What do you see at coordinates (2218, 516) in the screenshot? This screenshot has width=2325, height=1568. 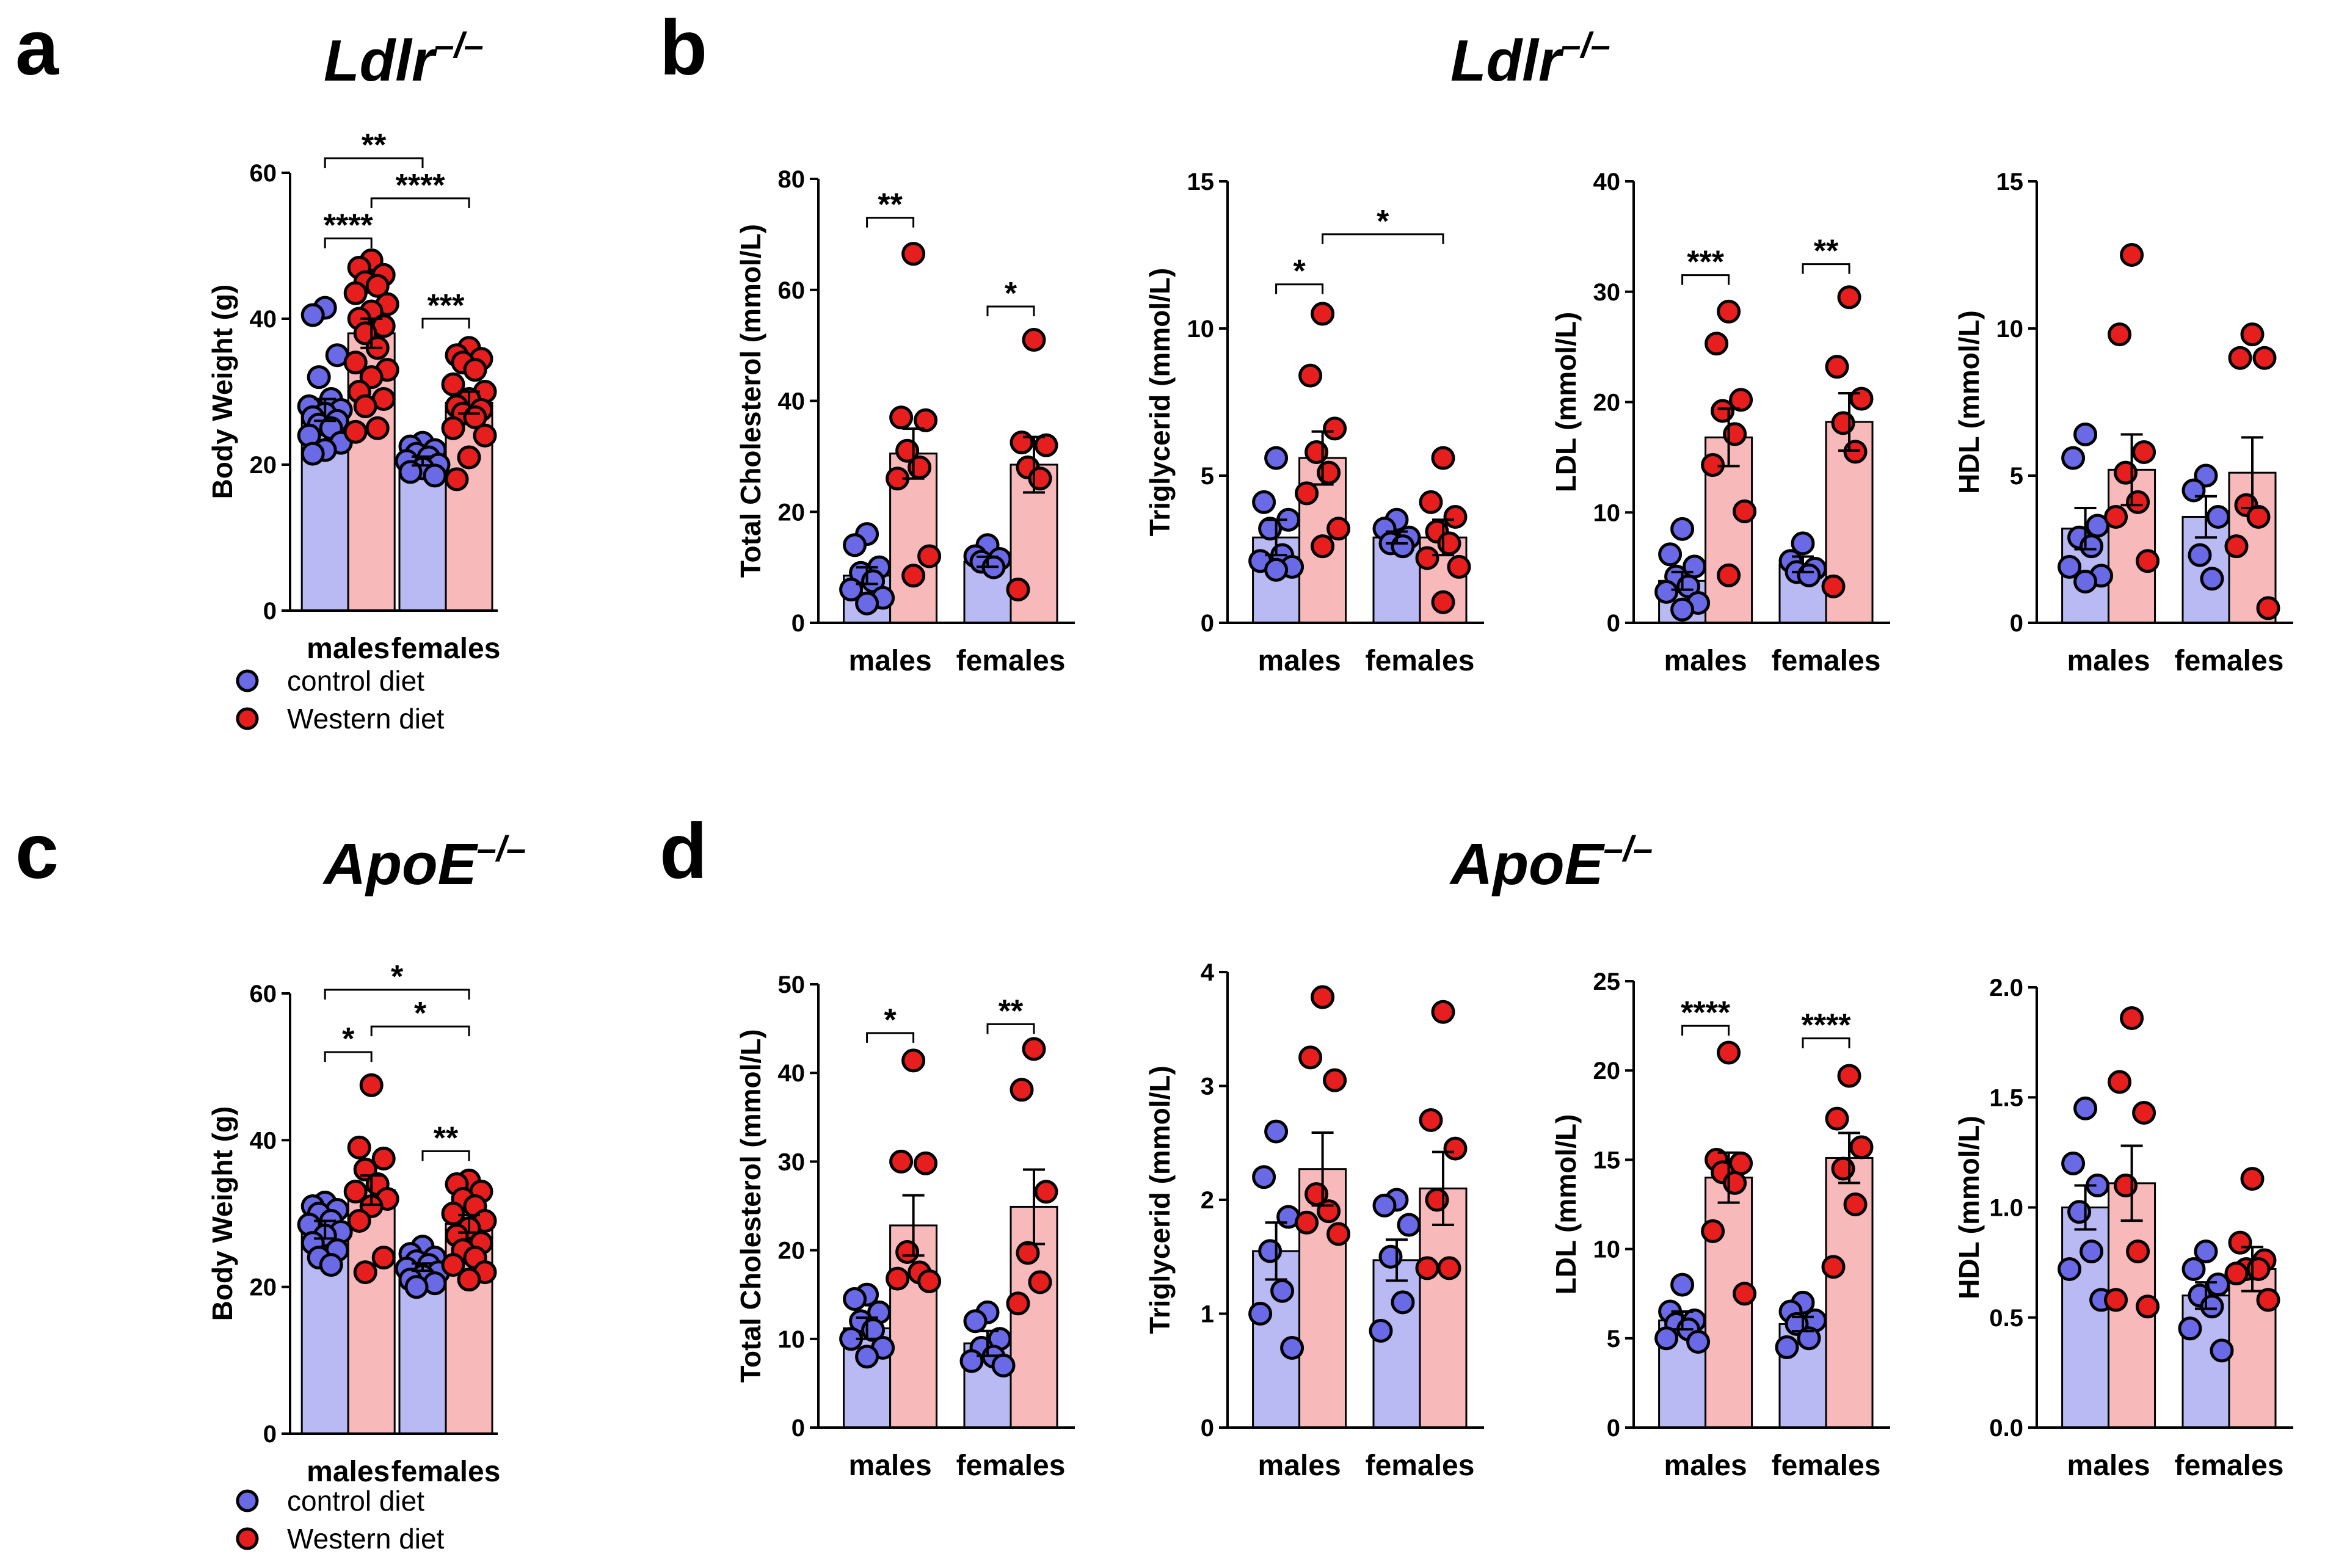 I see `point-b-hdl-control-females` at bounding box center [2218, 516].